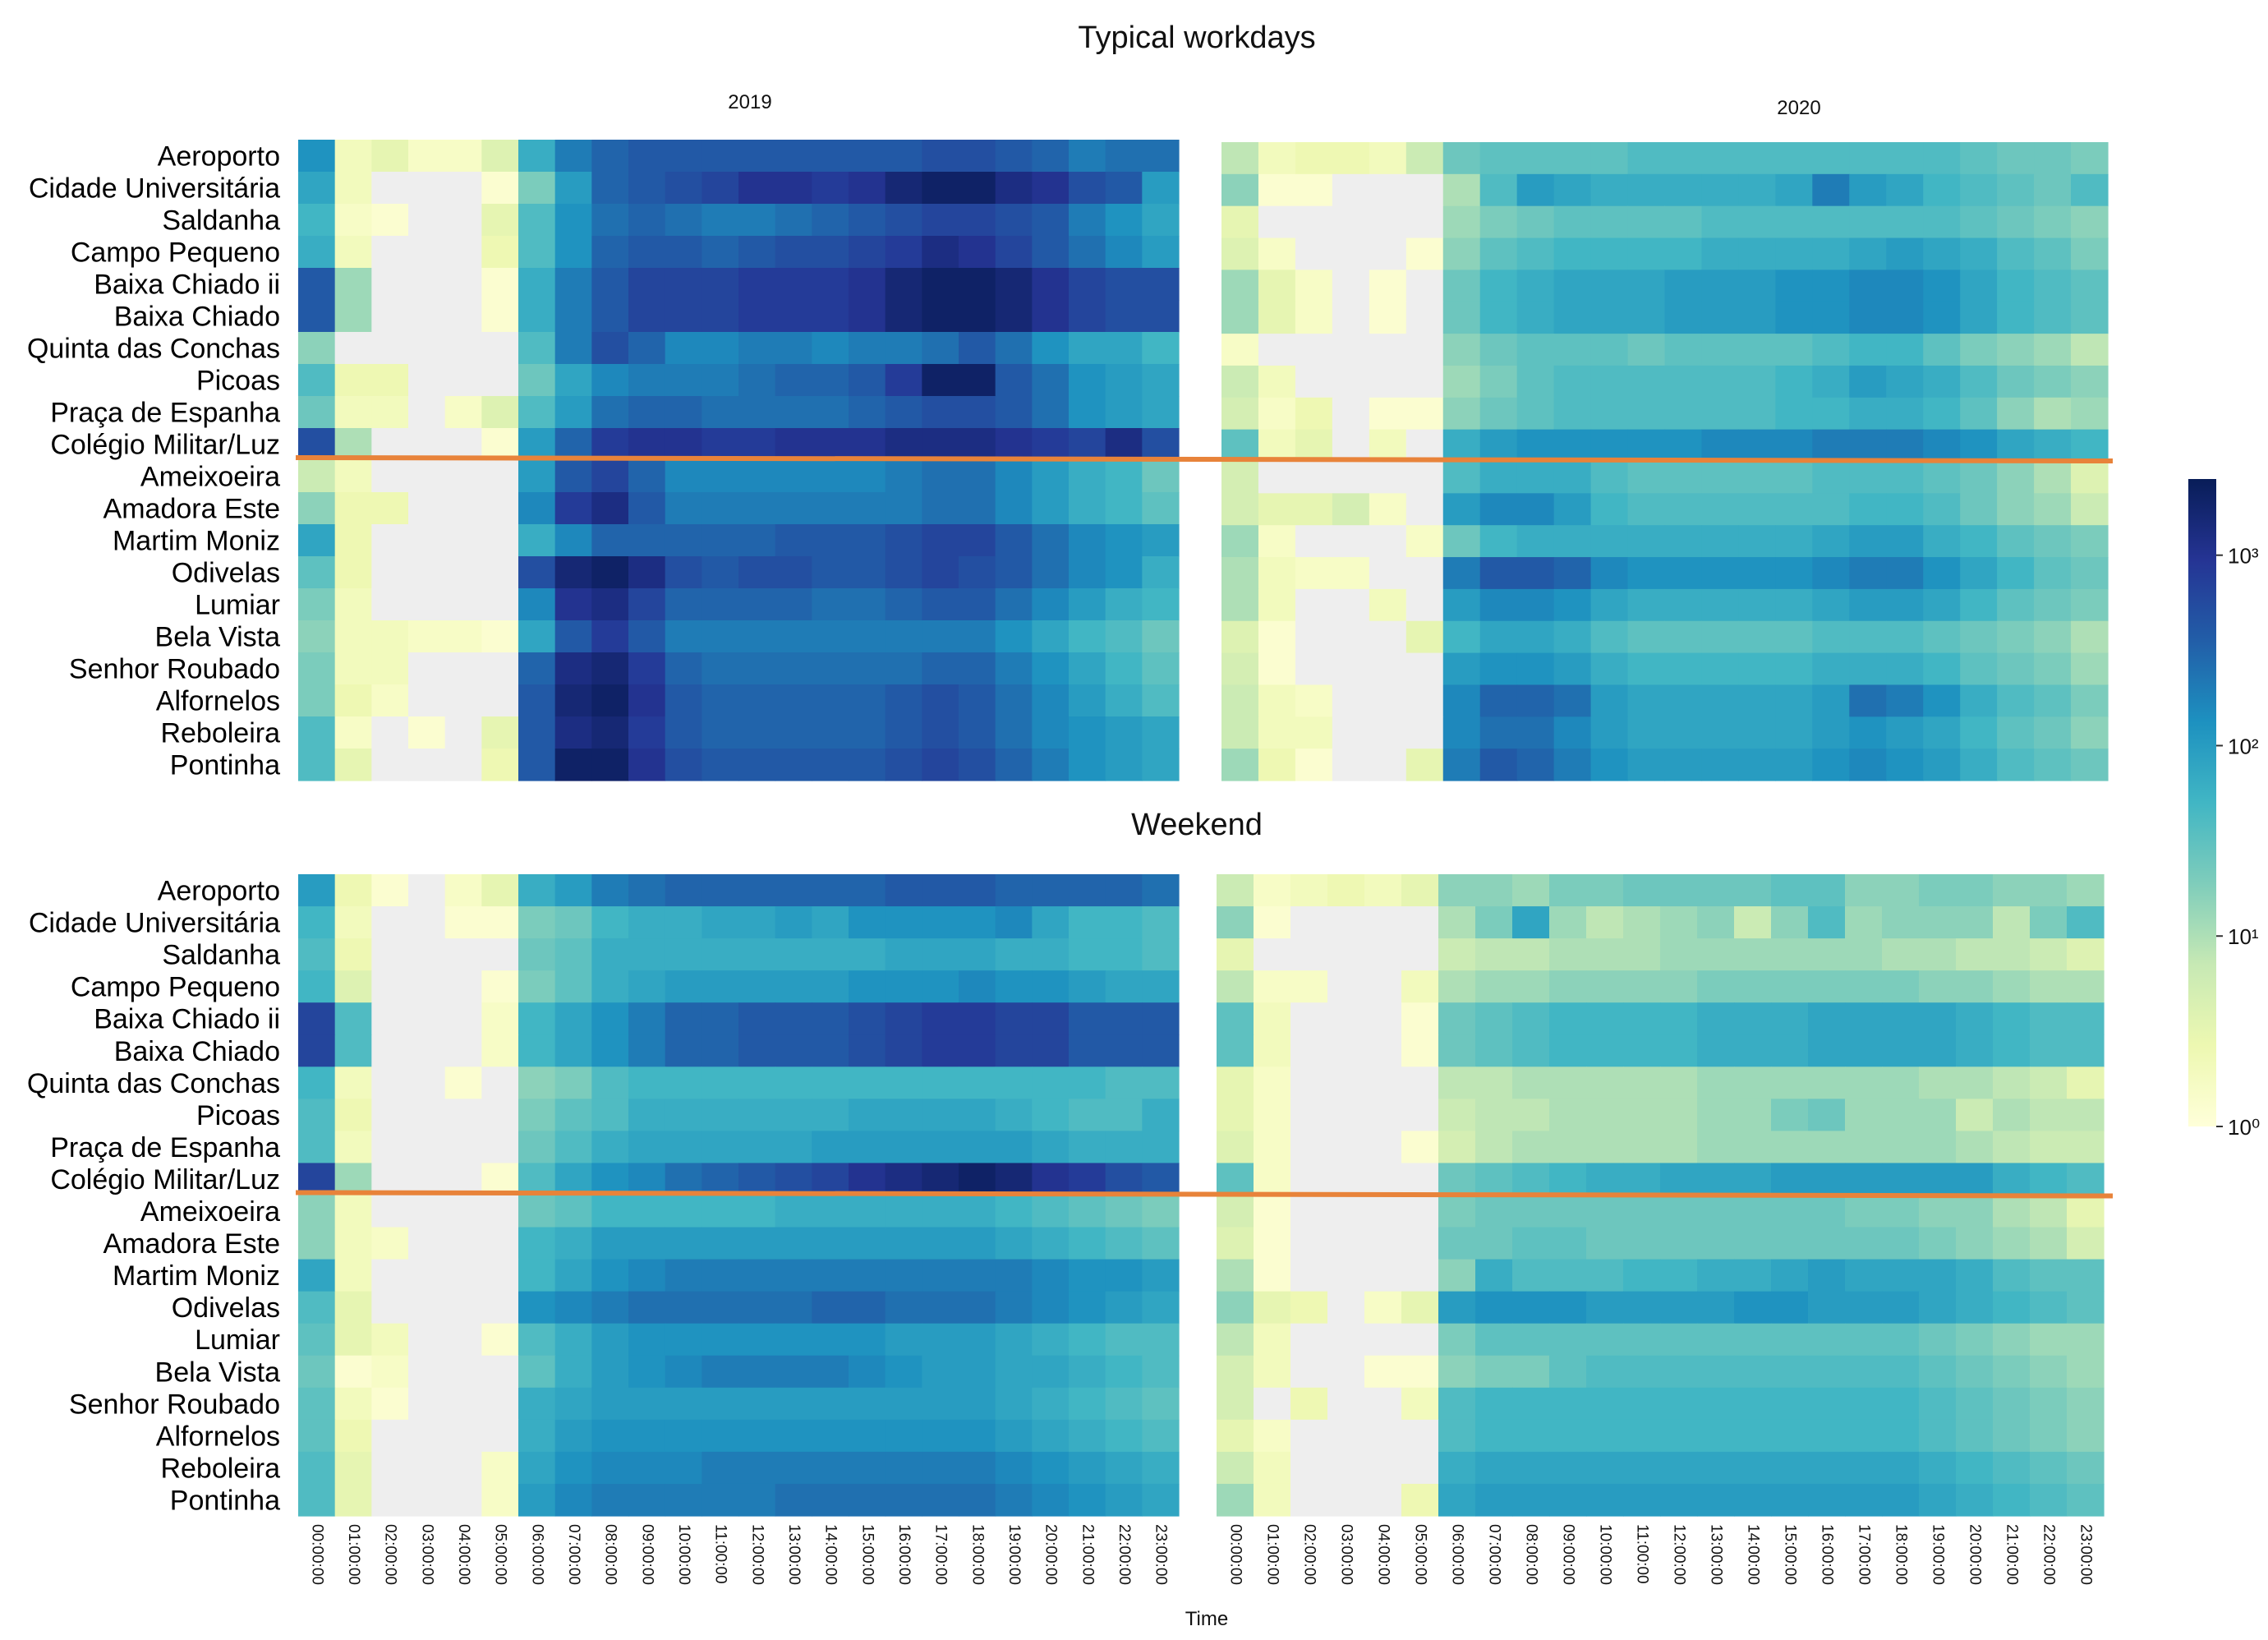 This screenshot has width=2268, height=1640. Describe the element at coordinates (1678, 1555) in the screenshot. I see `hour-label: 12:00:00` at that location.